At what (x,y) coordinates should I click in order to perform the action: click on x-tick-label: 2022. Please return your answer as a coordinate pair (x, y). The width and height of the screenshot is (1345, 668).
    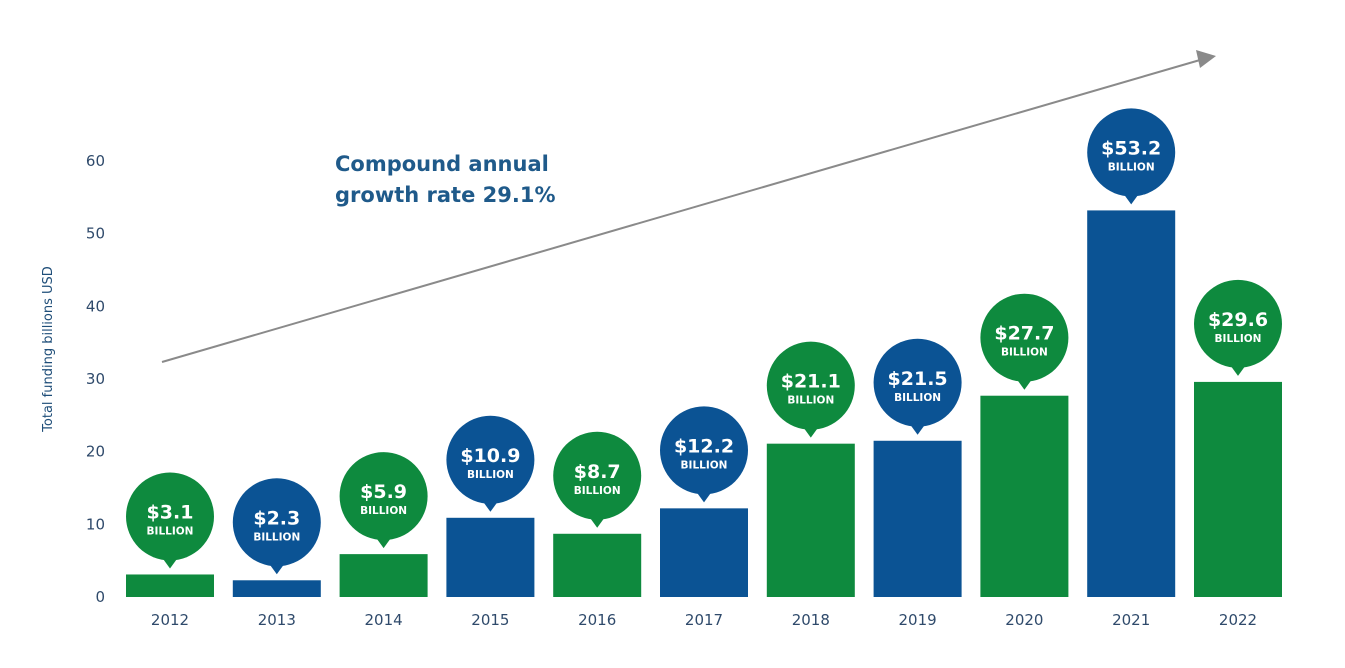
    Looking at the image, I should click on (1238, 620).